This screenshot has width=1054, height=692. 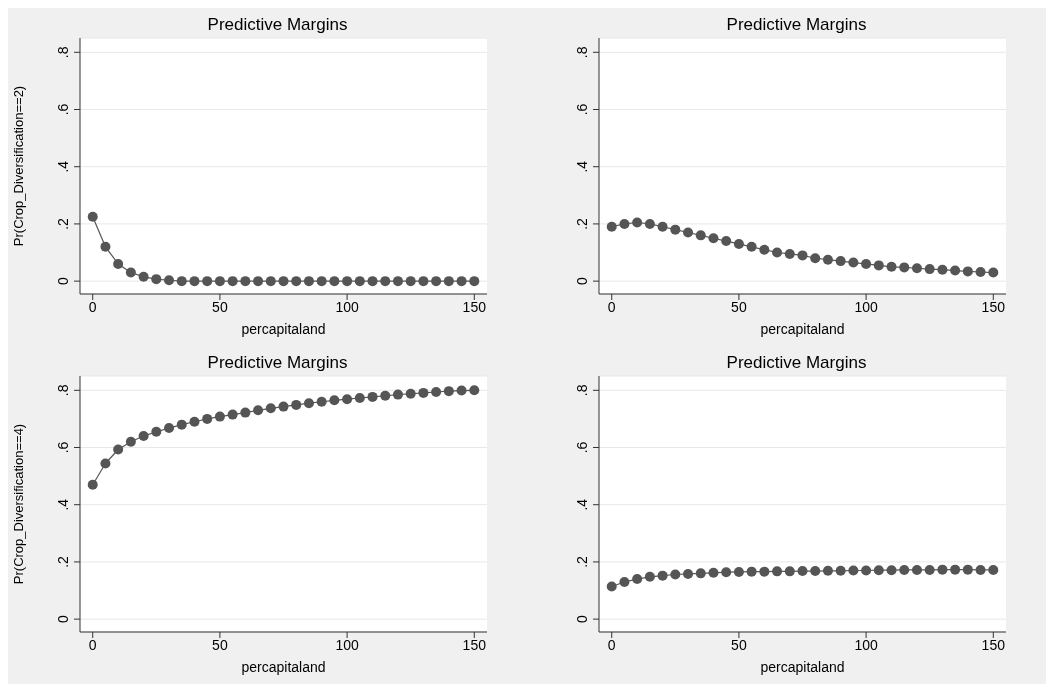 What do you see at coordinates (18, 504) in the screenshot?
I see `y-axis-title: Pr(Crop_Diversification==4)` at bounding box center [18, 504].